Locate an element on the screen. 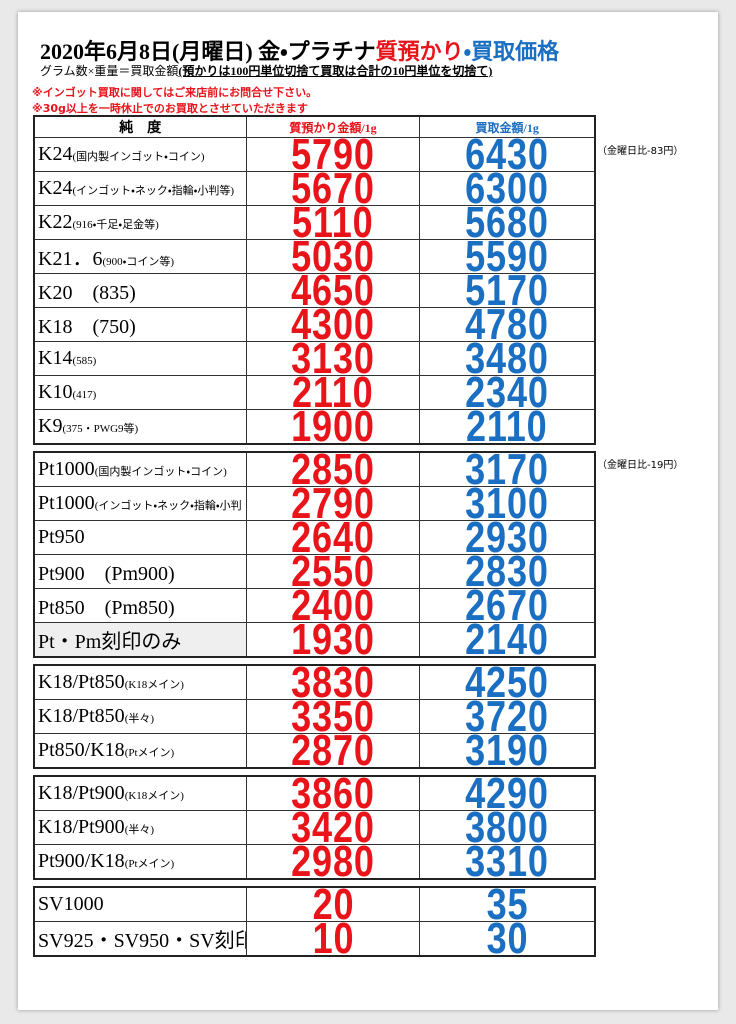  buy-price: 4290 is located at coordinates (507, 793).